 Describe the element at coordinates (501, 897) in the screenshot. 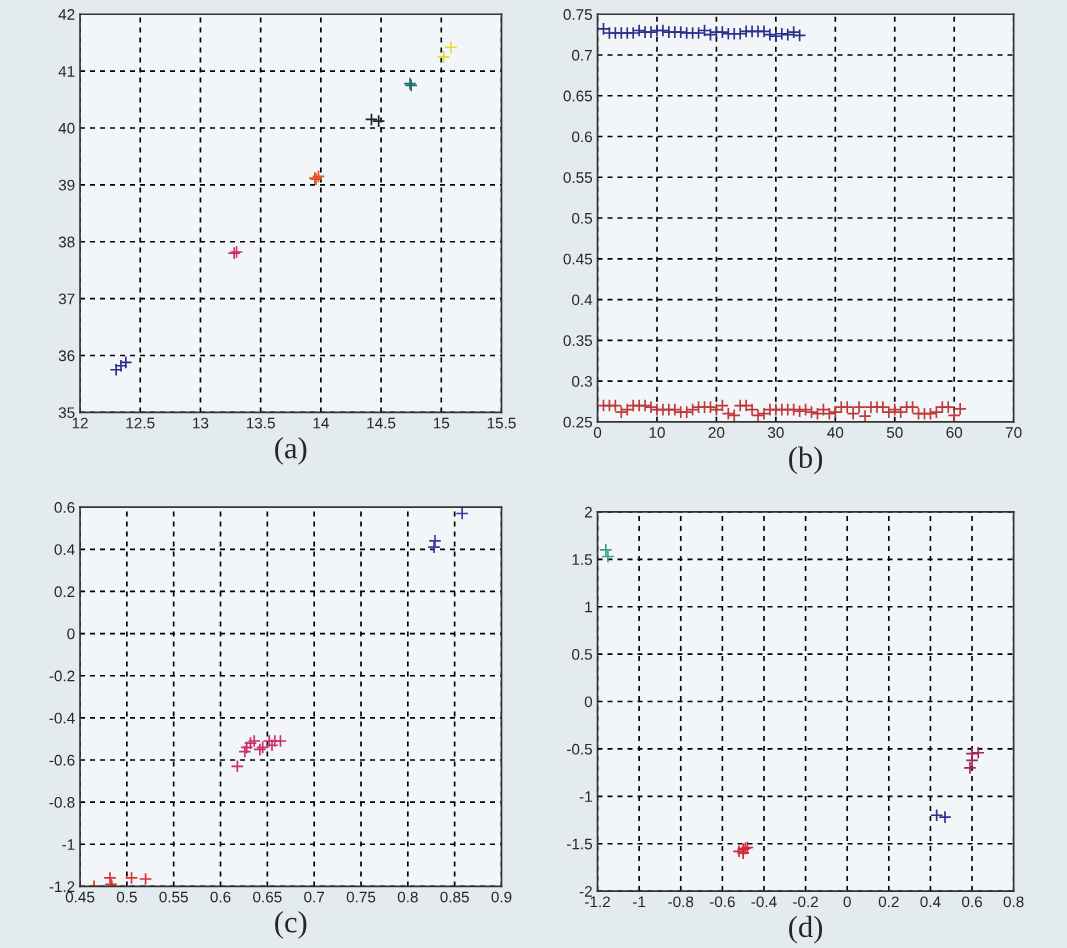

I see `x-tick-label: 0.9` at that location.